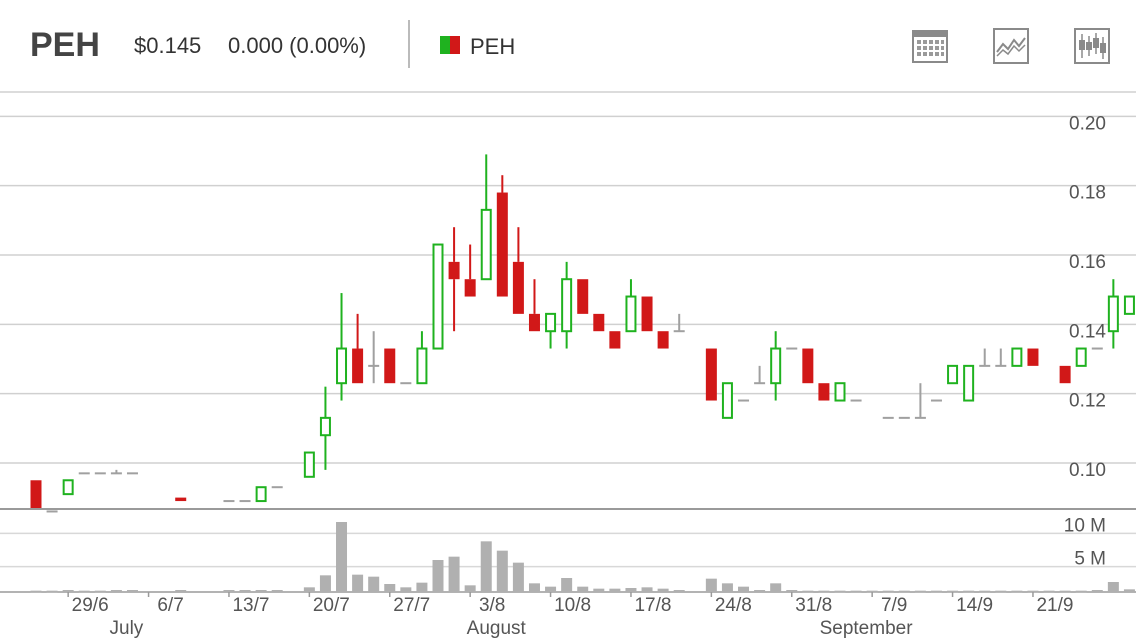 This screenshot has height=640, width=1136. Describe the element at coordinates (1054, 605) in the screenshot. I see `date-tick-label: 21/9` at that location.